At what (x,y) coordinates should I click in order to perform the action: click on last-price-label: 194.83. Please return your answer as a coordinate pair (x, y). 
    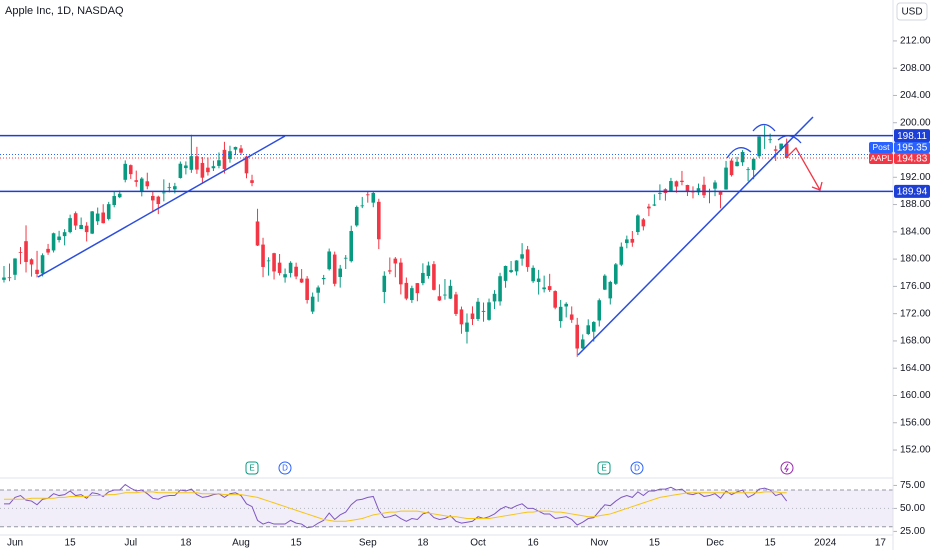
    Looking at the image, I should click on (912, 159).